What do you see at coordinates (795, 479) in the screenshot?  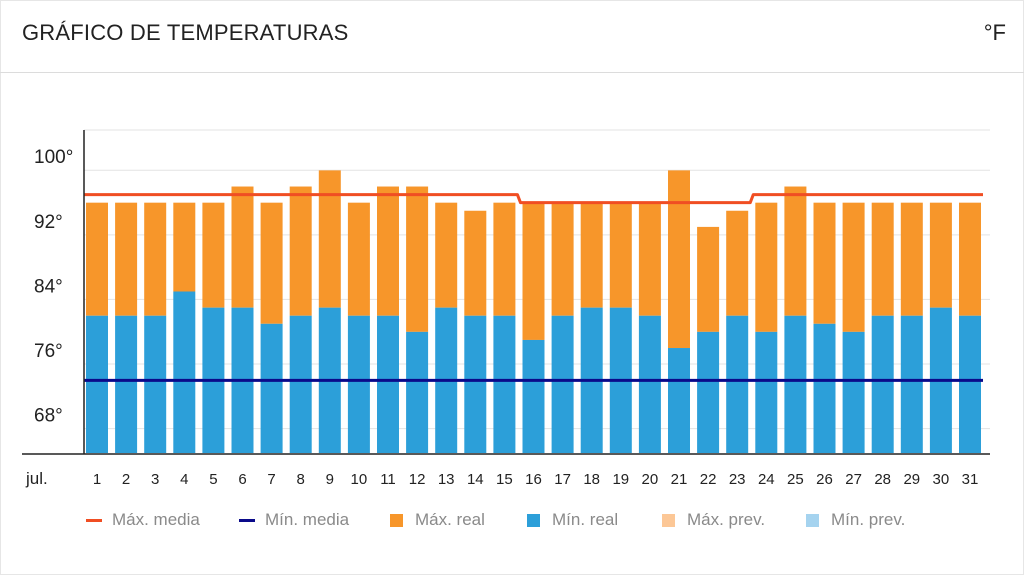 I see `x-tick-label: 25` at bounding box center [795, 479].